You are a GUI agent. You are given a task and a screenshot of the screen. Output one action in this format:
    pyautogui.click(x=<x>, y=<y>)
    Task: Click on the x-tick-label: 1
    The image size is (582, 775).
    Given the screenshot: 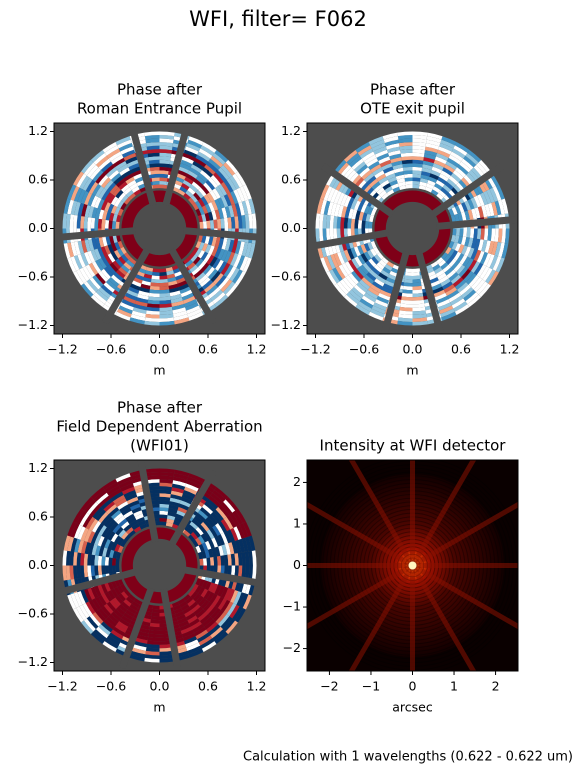 What is the action you would take?
    pyautogui.click(x=454, y=686)
    